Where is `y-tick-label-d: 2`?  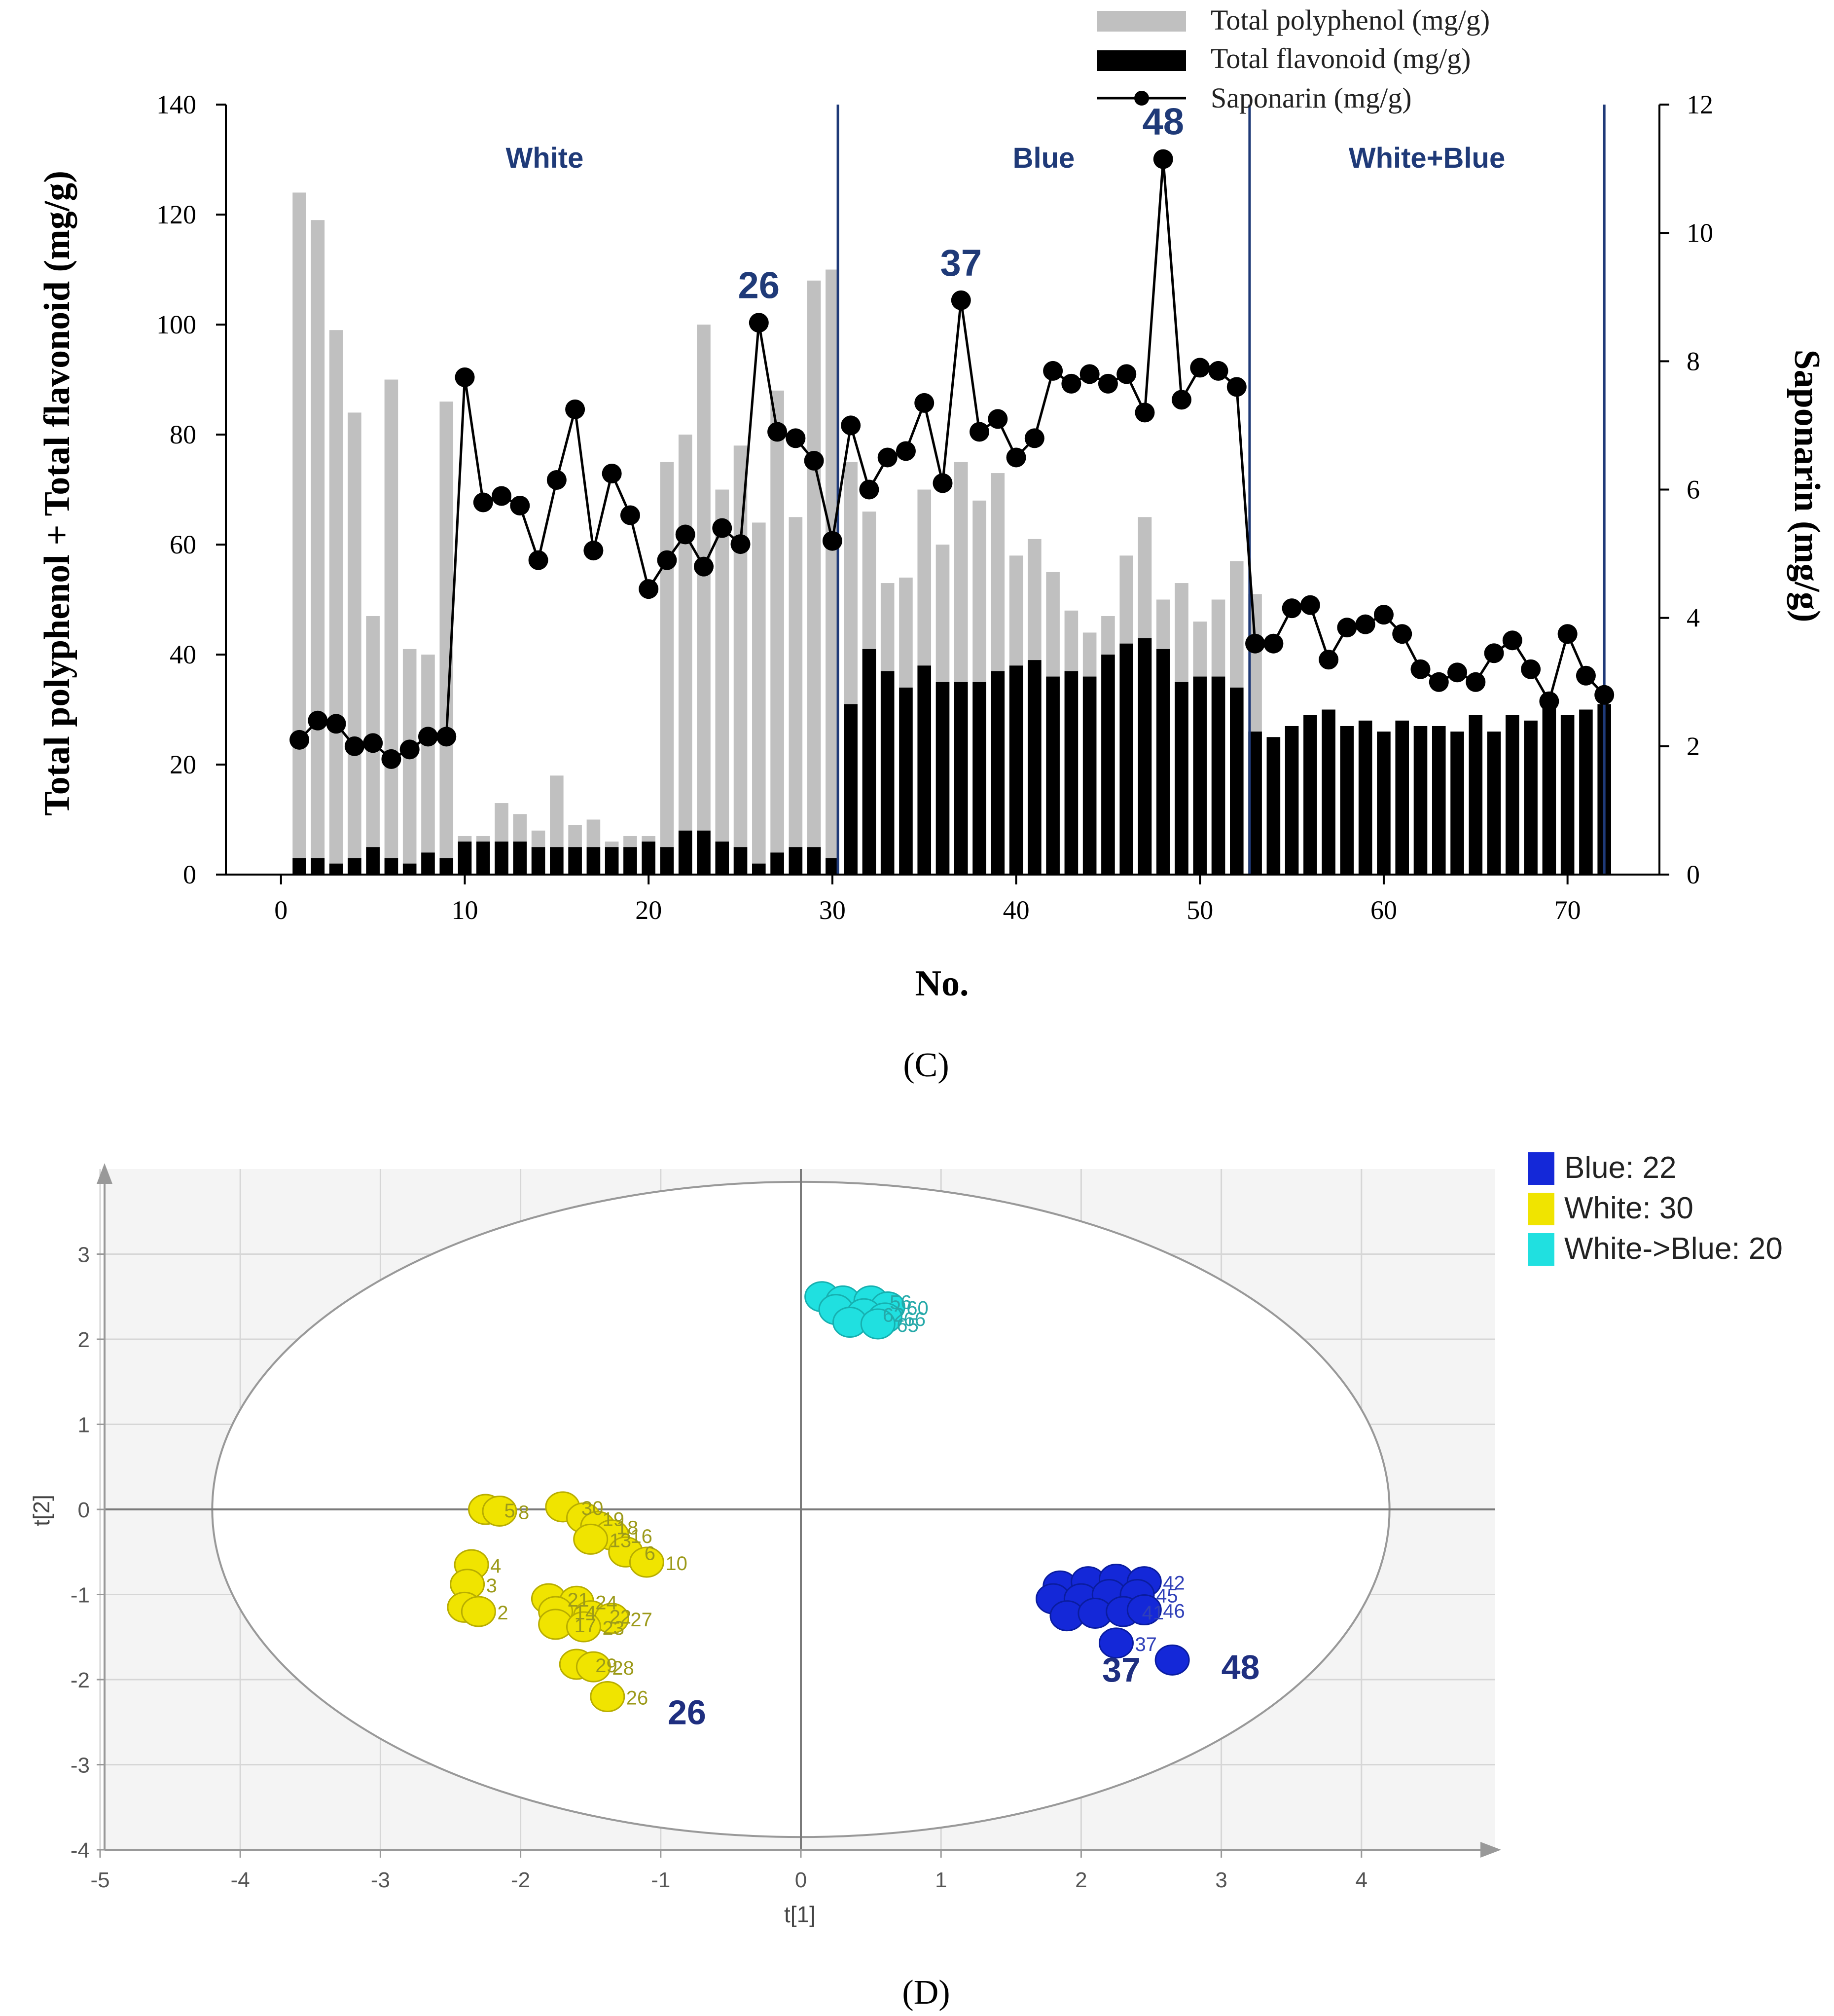 y-tick-label-d: 2 is located at coordinates (84, 1340).